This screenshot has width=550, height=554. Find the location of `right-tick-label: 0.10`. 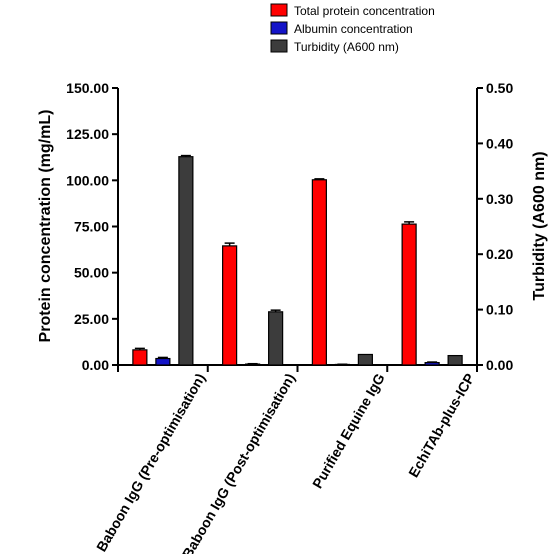

right-tick-label: 0.10 is located at coordinates (499, 310).